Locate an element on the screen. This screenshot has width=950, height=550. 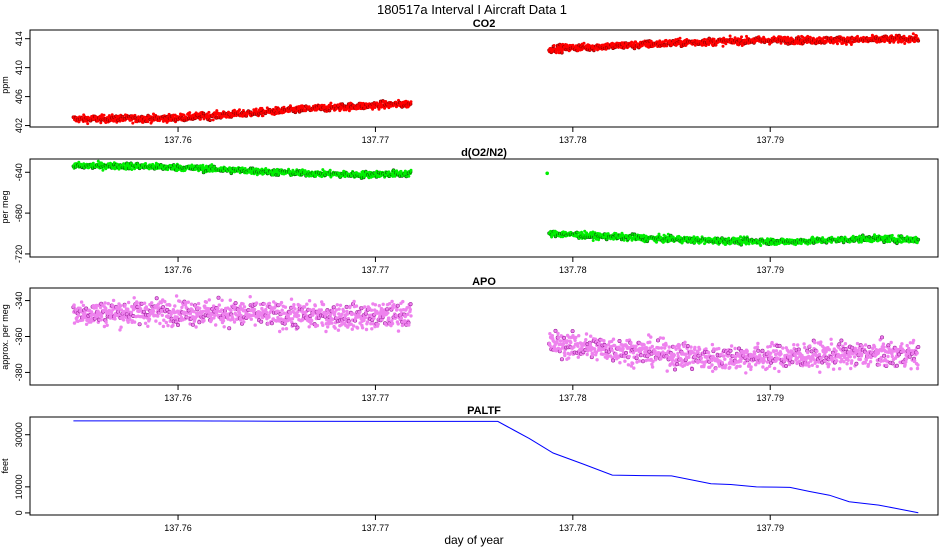
apo-xtick-label: 137.78 is located at coordinates (573, 398).